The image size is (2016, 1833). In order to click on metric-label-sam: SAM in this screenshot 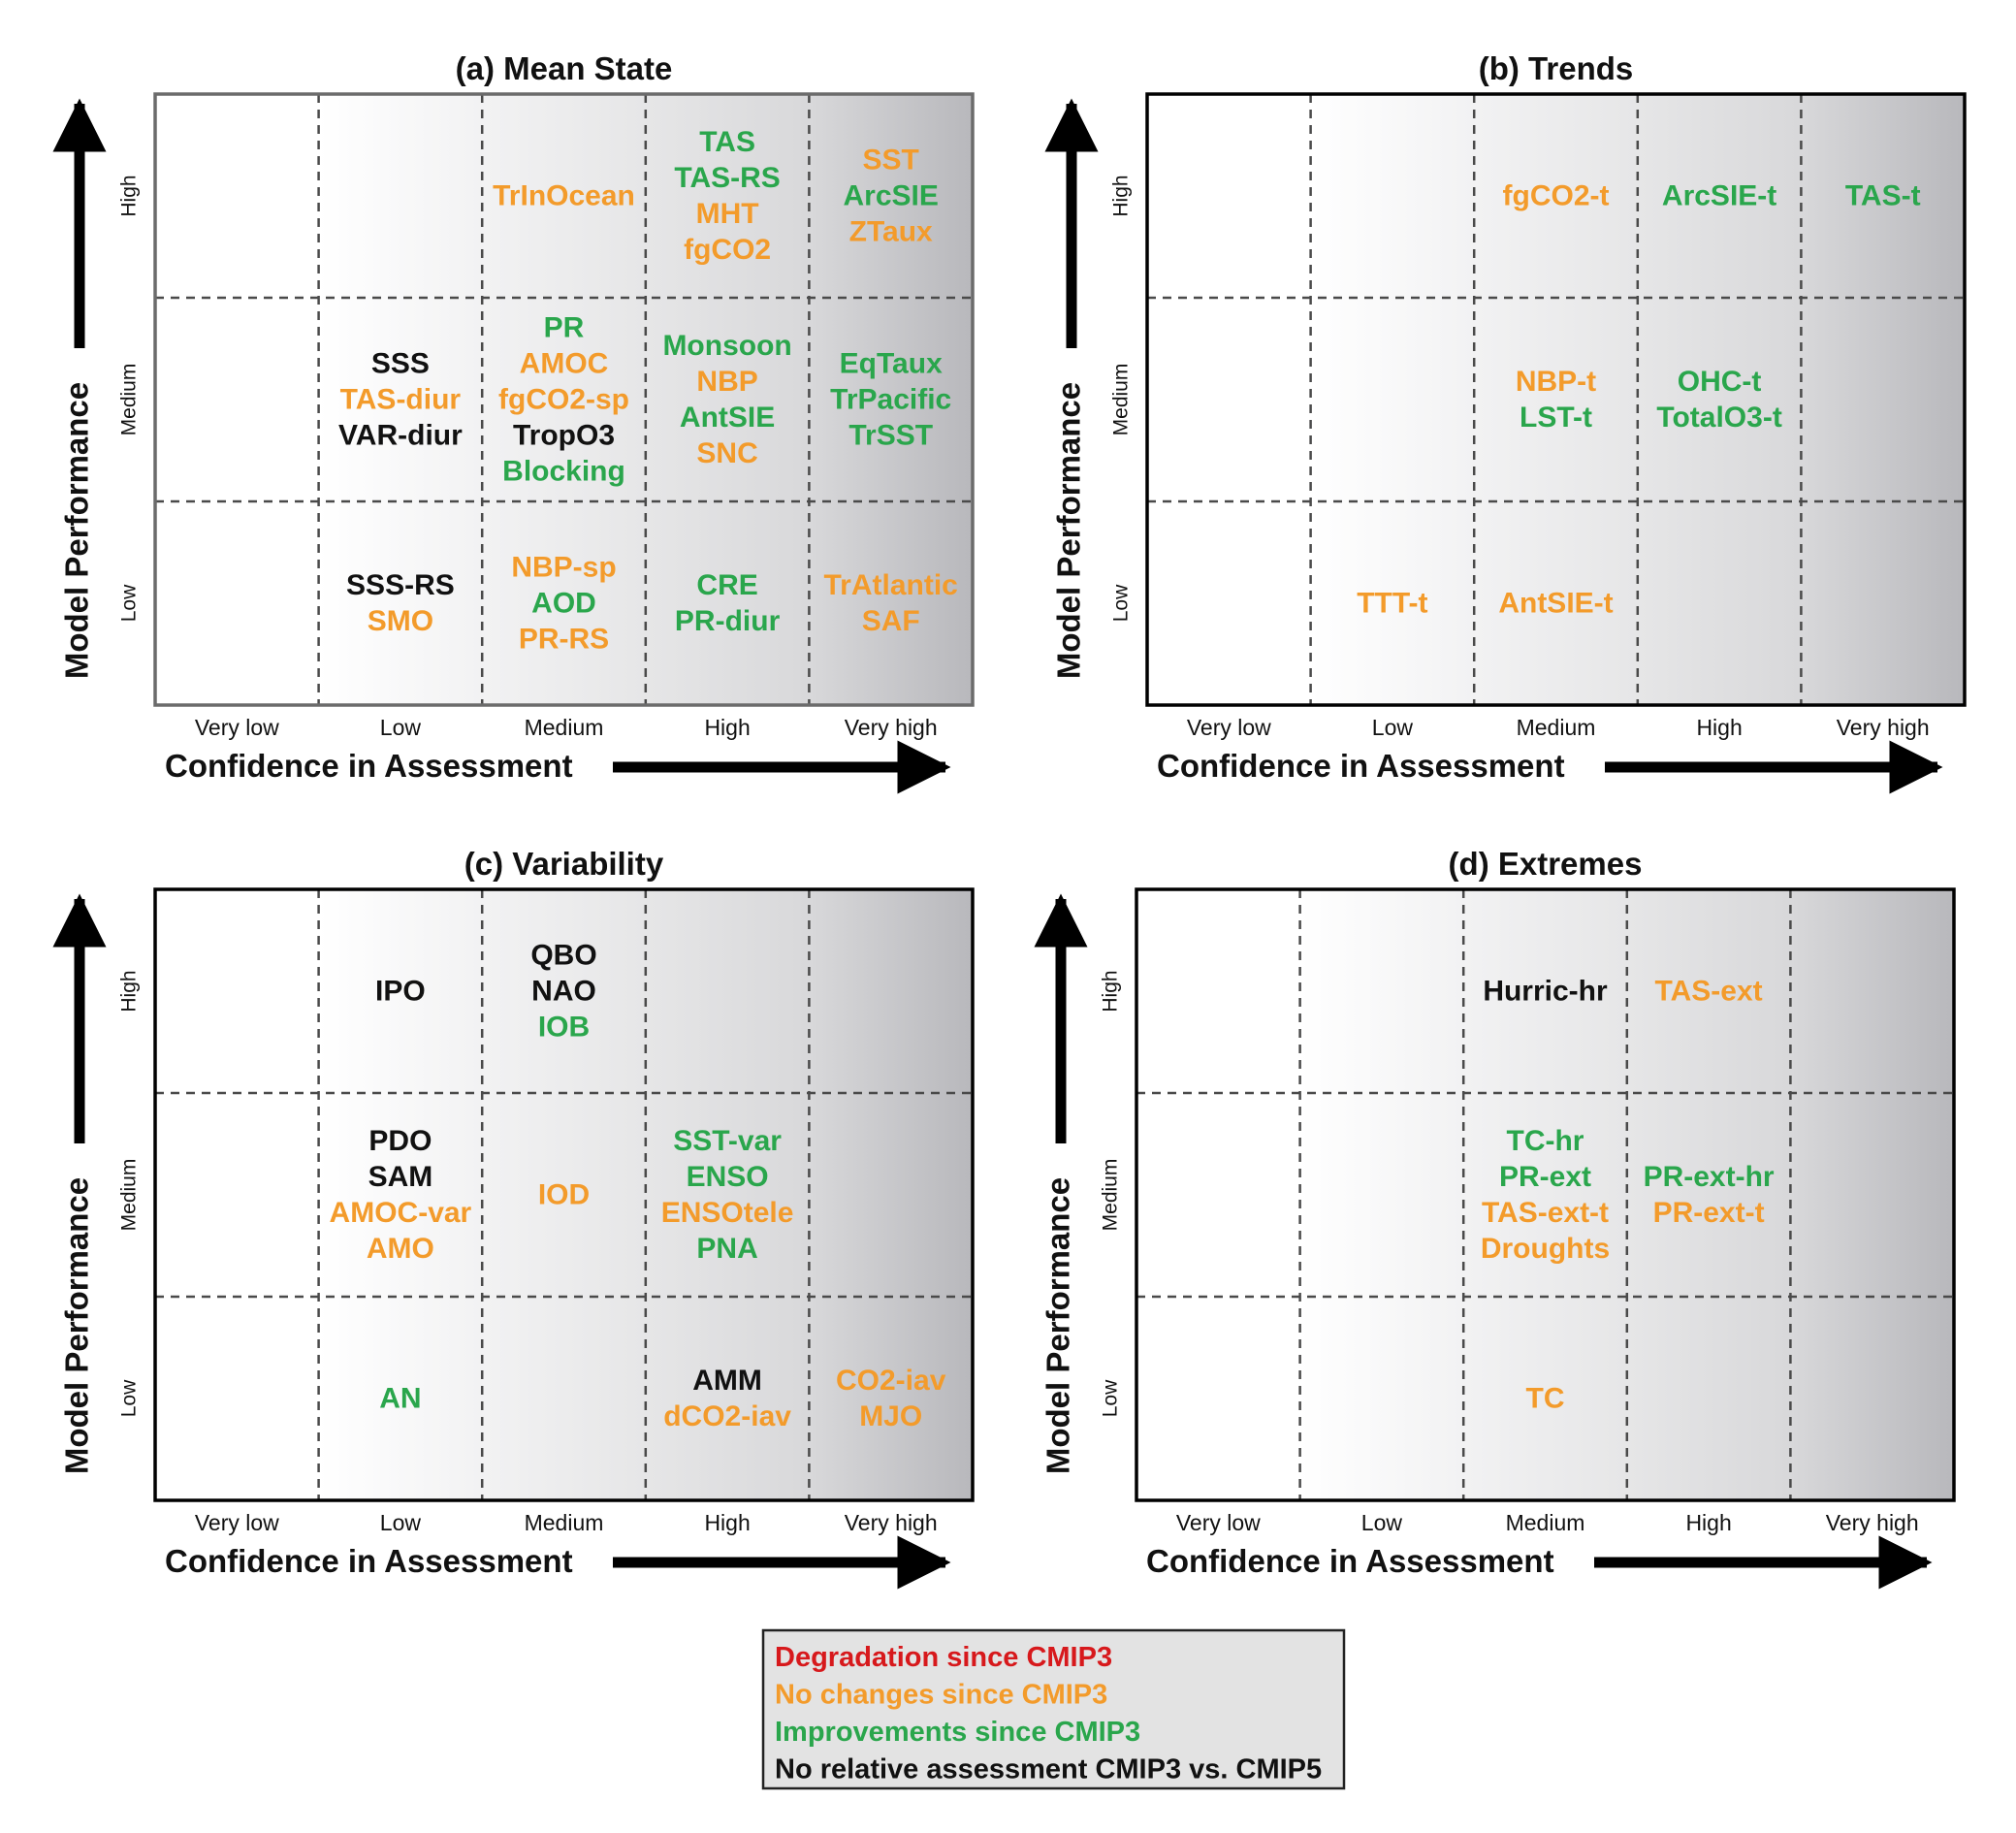, I will do `click(400, 1177)`.